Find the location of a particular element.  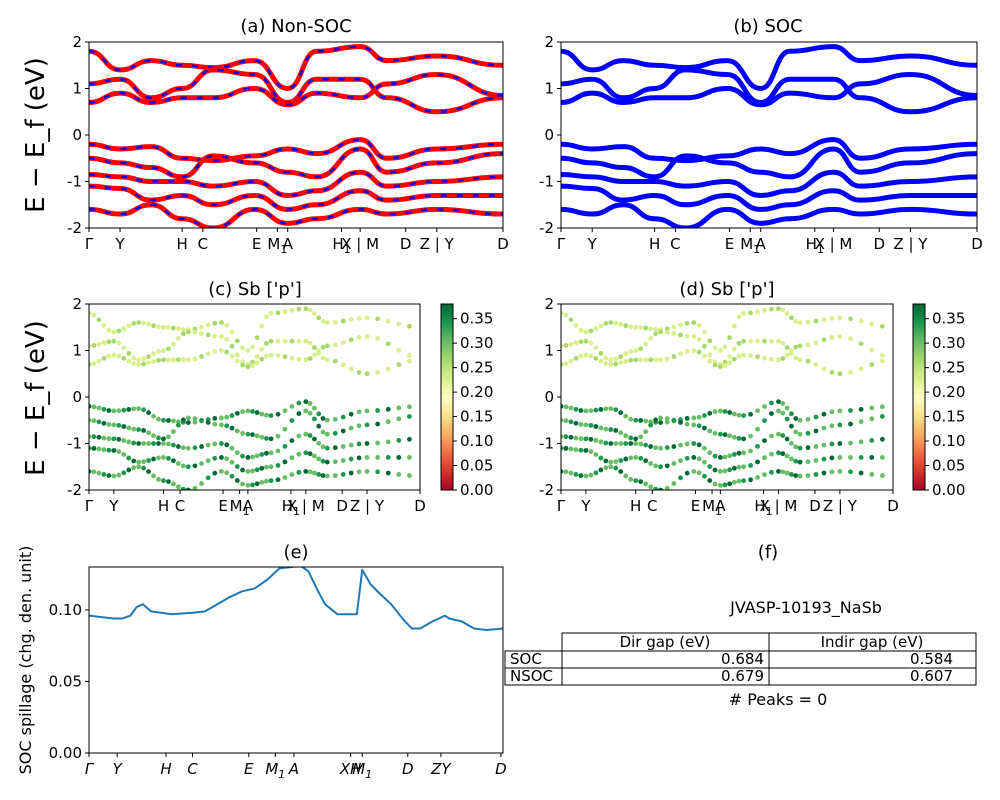

e-ytick-label: 0.10 is located at coordinates (65, 610).